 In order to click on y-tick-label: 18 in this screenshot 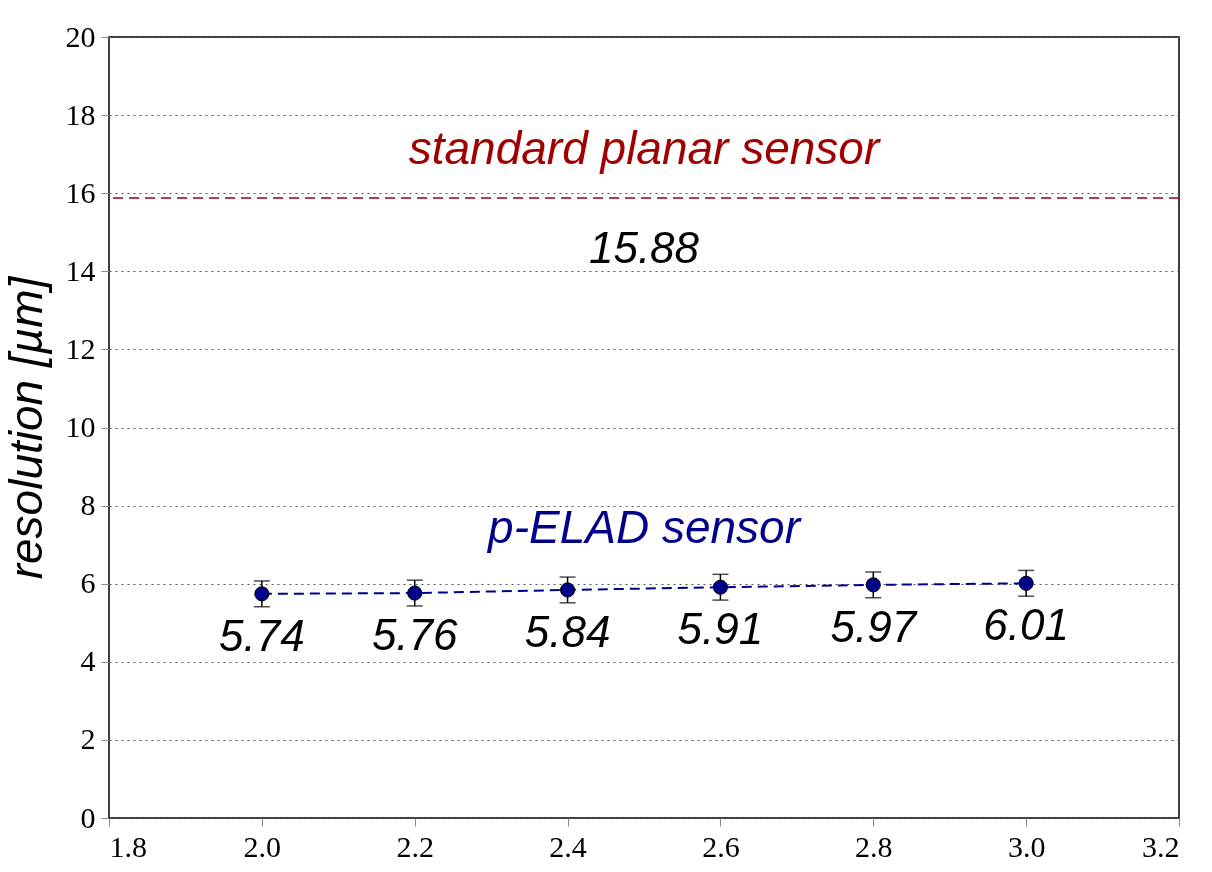, I will do `click(80, 114)`.